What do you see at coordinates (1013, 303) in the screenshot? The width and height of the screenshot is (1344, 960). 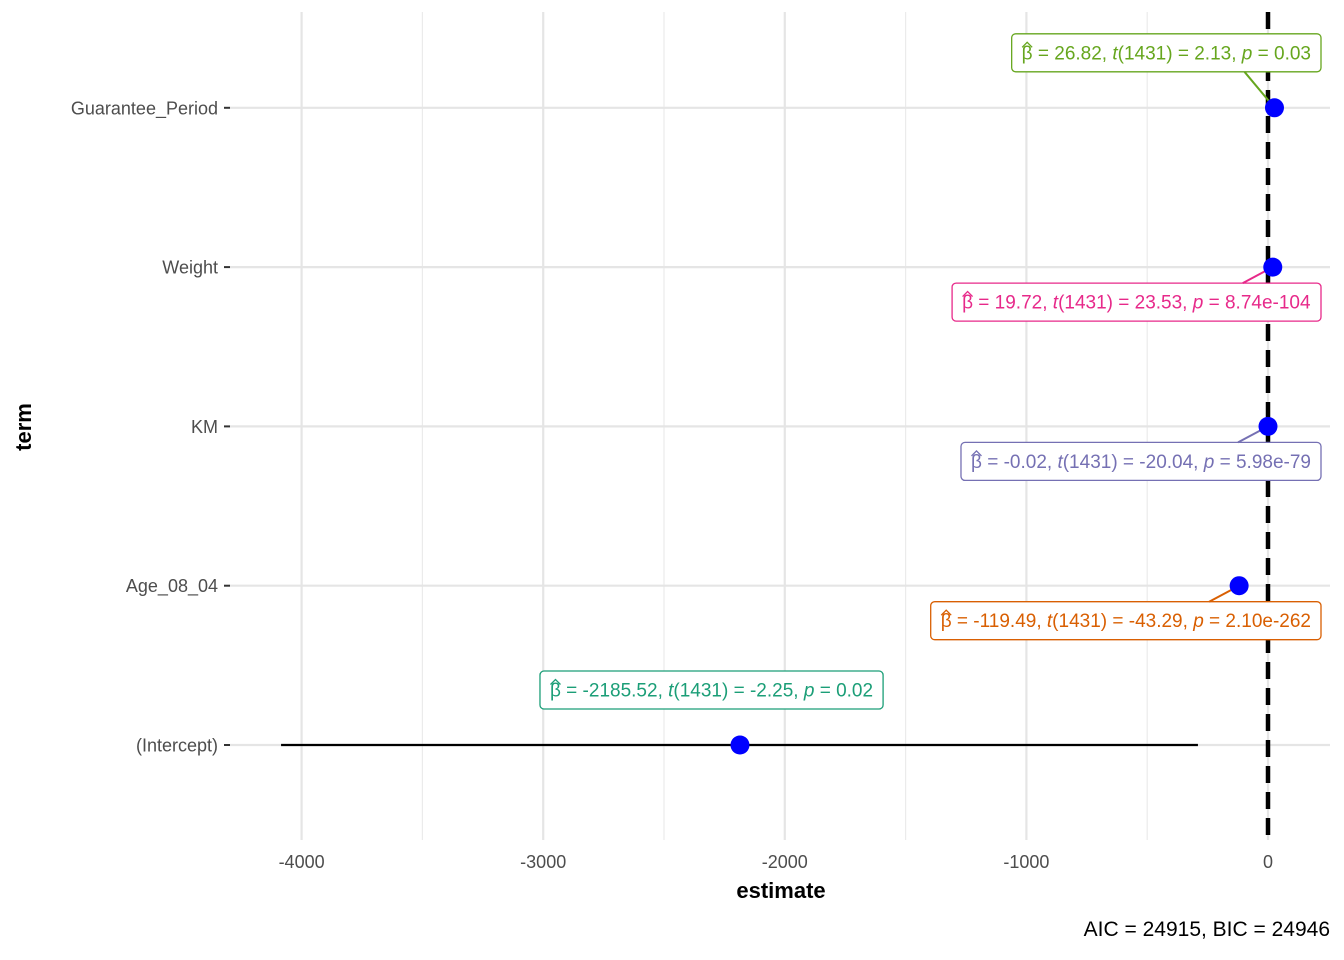 I see `label-part: = 19.72,` at bounding box center [1013, 303].